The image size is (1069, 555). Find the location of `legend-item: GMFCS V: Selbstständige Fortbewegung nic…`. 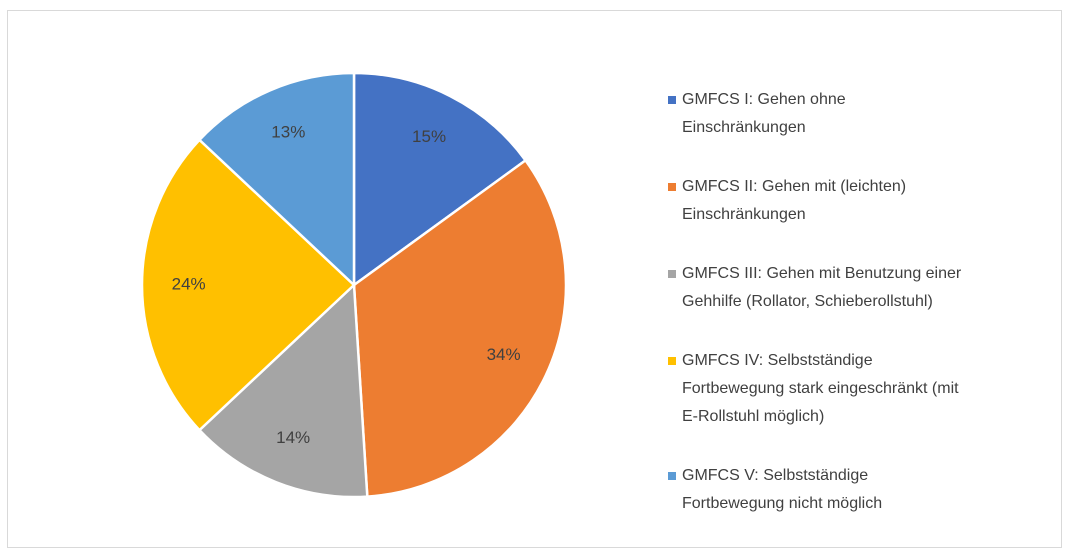

legend-item: GMFCS V: Selbstständige Fortbewegung nic… is located at coordinates (818, 490).